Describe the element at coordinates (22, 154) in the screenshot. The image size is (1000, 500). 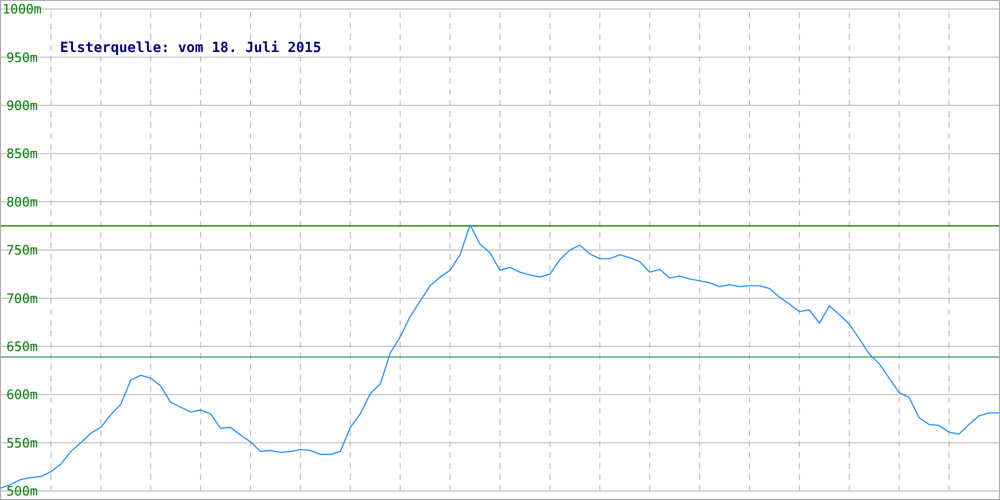
I see `y-tick-label: 850m` at that location.